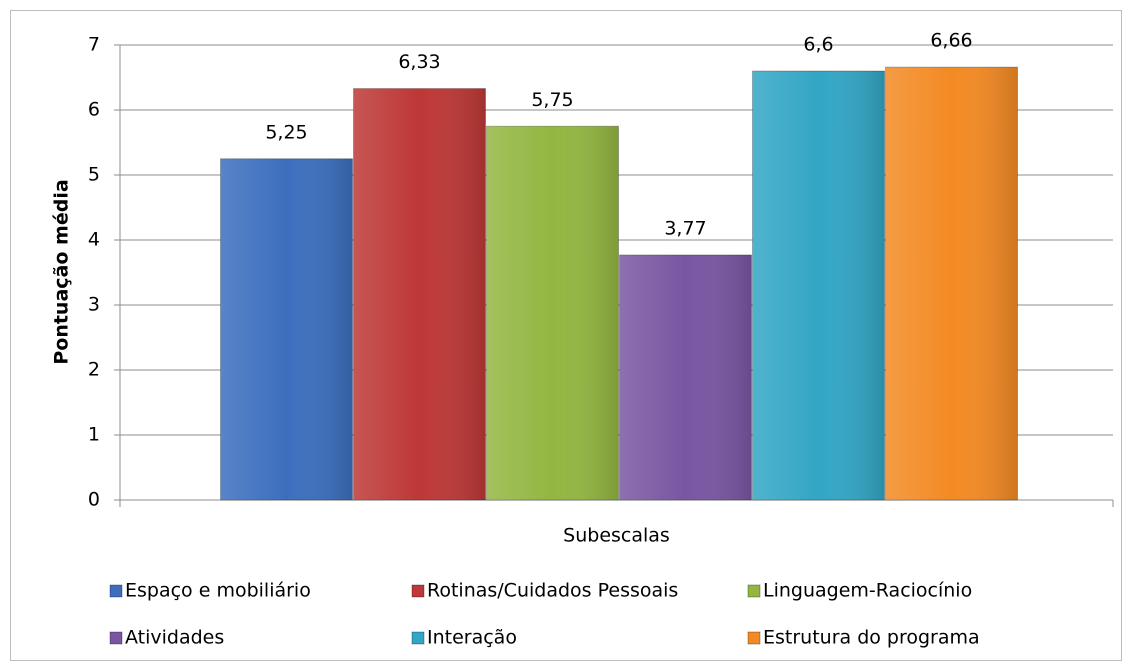  I want to click on y-tick-label: 7, so click(94, 45).